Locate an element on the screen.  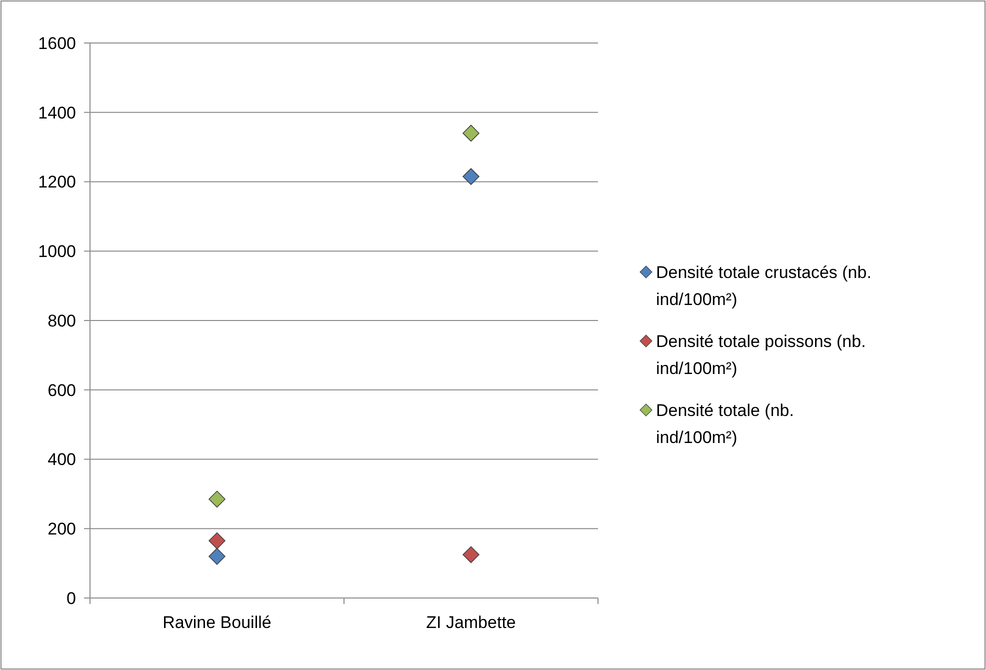
legend-label: Densité totale crustacés (nb. ind/100m²) is located at coordinates (764, 285).